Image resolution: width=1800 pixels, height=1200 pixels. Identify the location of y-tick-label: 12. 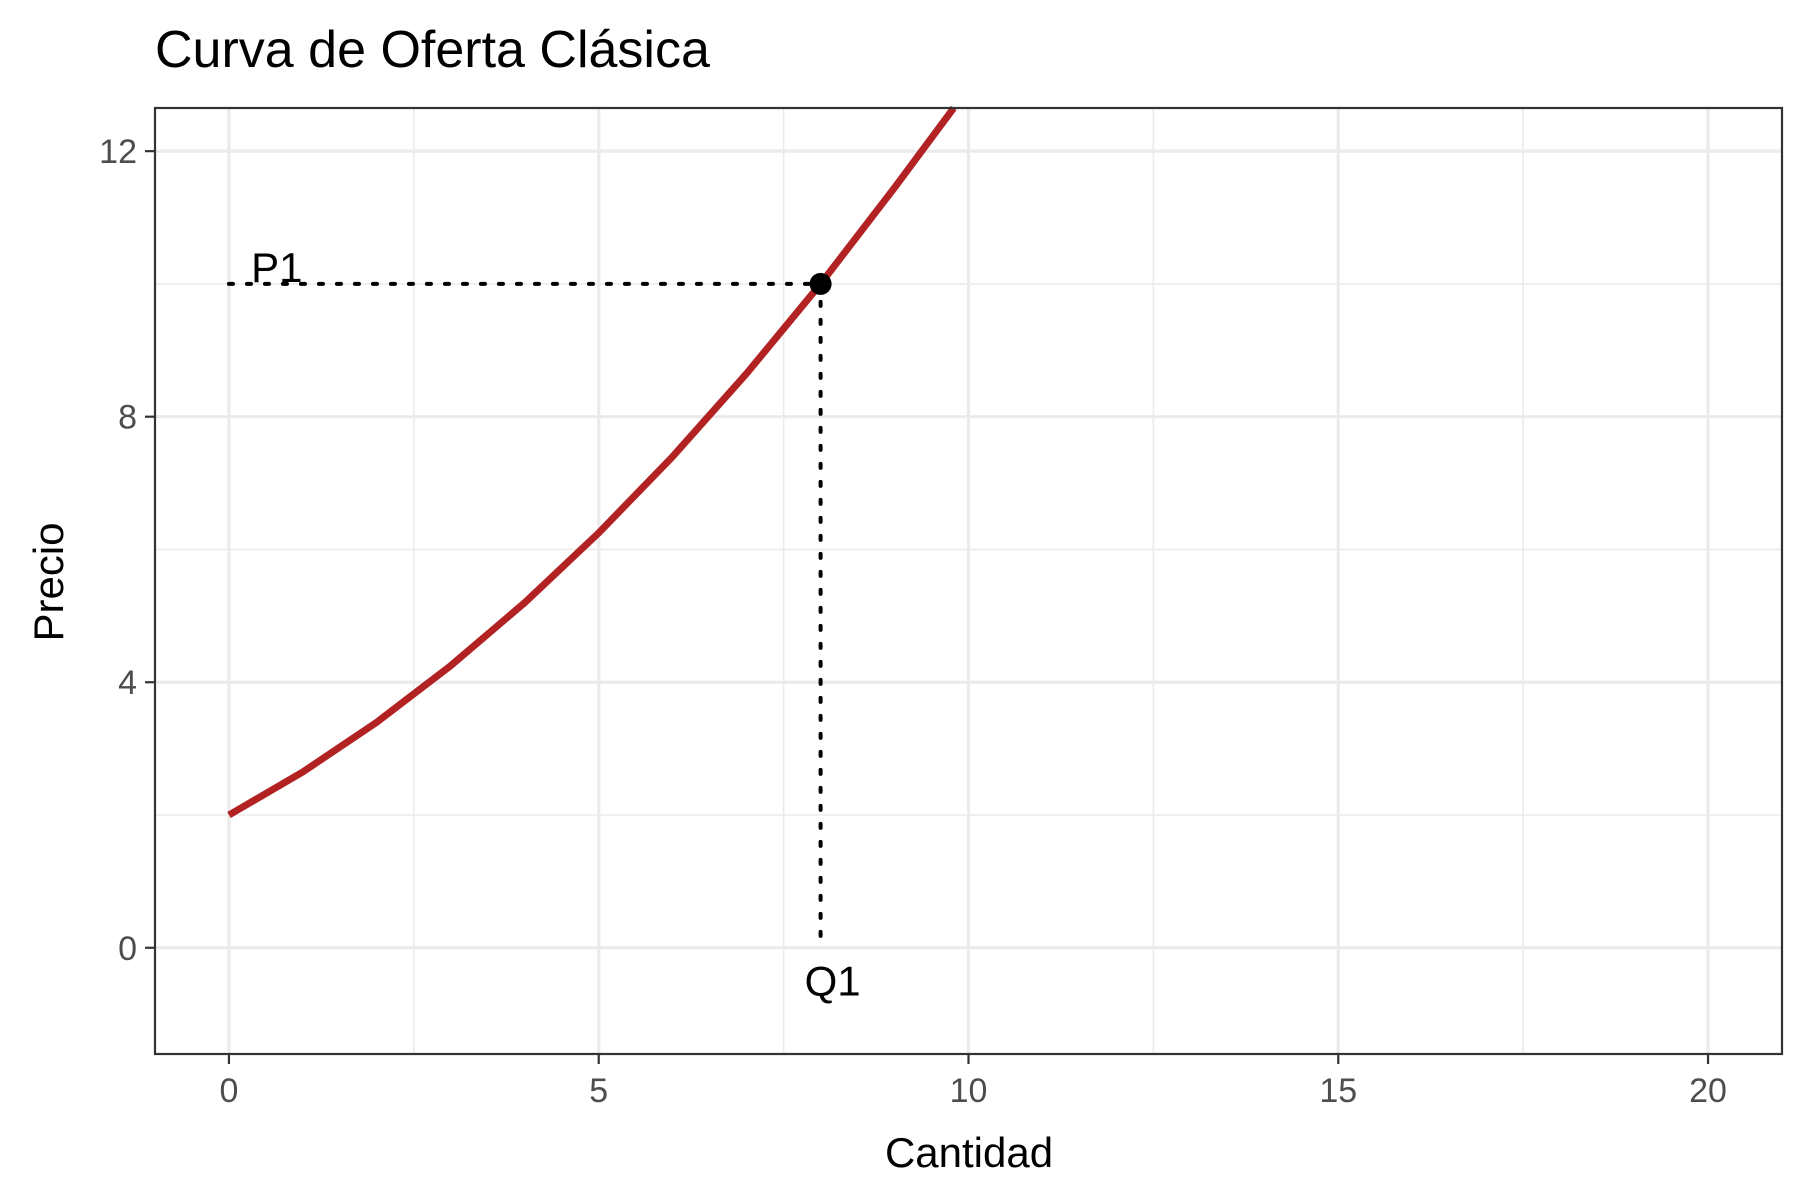
(118, 152).